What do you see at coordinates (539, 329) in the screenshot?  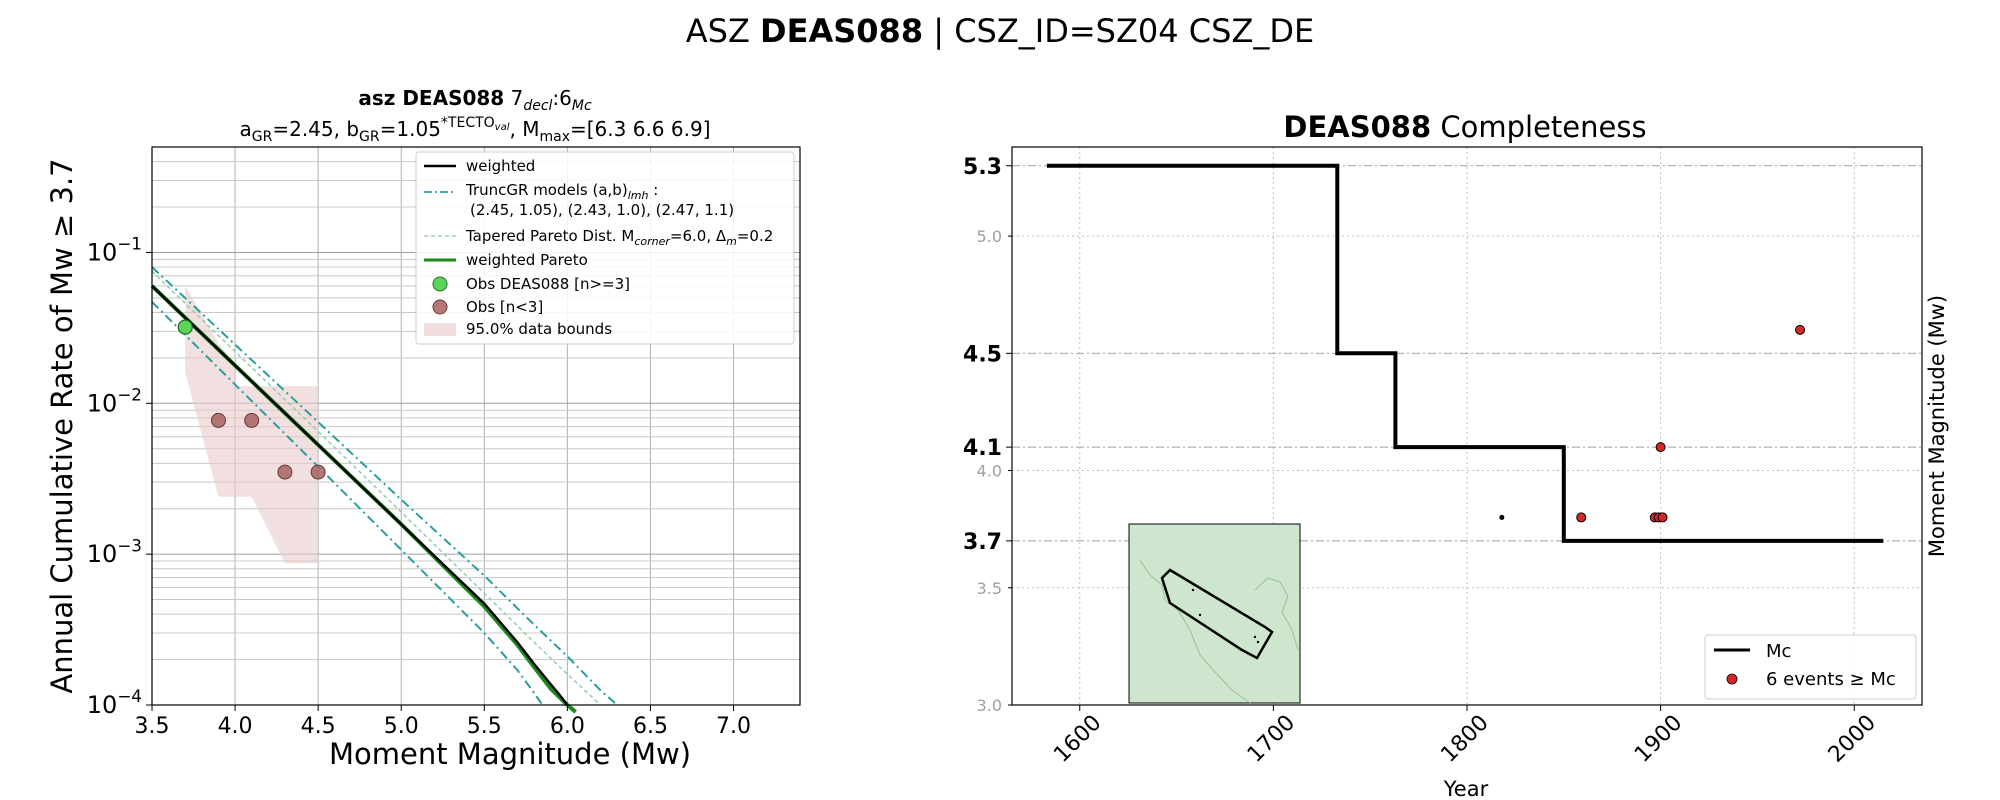 I see `legend-label-bounds: 95.0% data bounds` at bounding box center [539, 329].